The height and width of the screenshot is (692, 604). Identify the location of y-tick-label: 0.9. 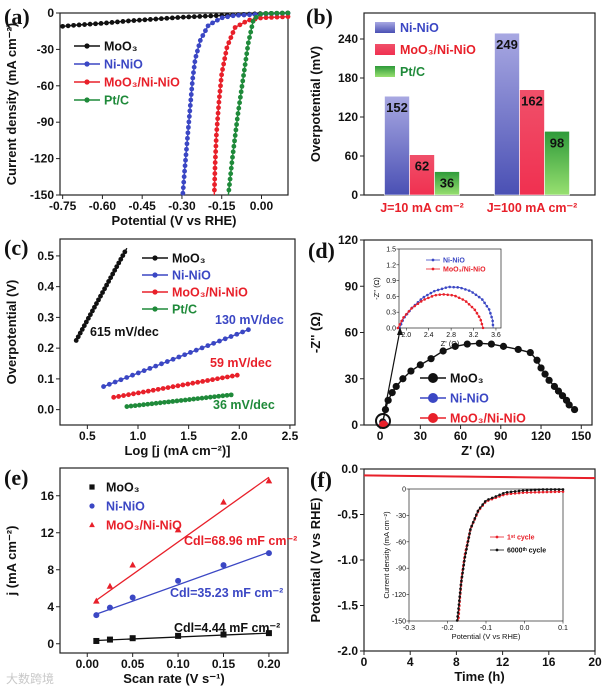
(391, 281).